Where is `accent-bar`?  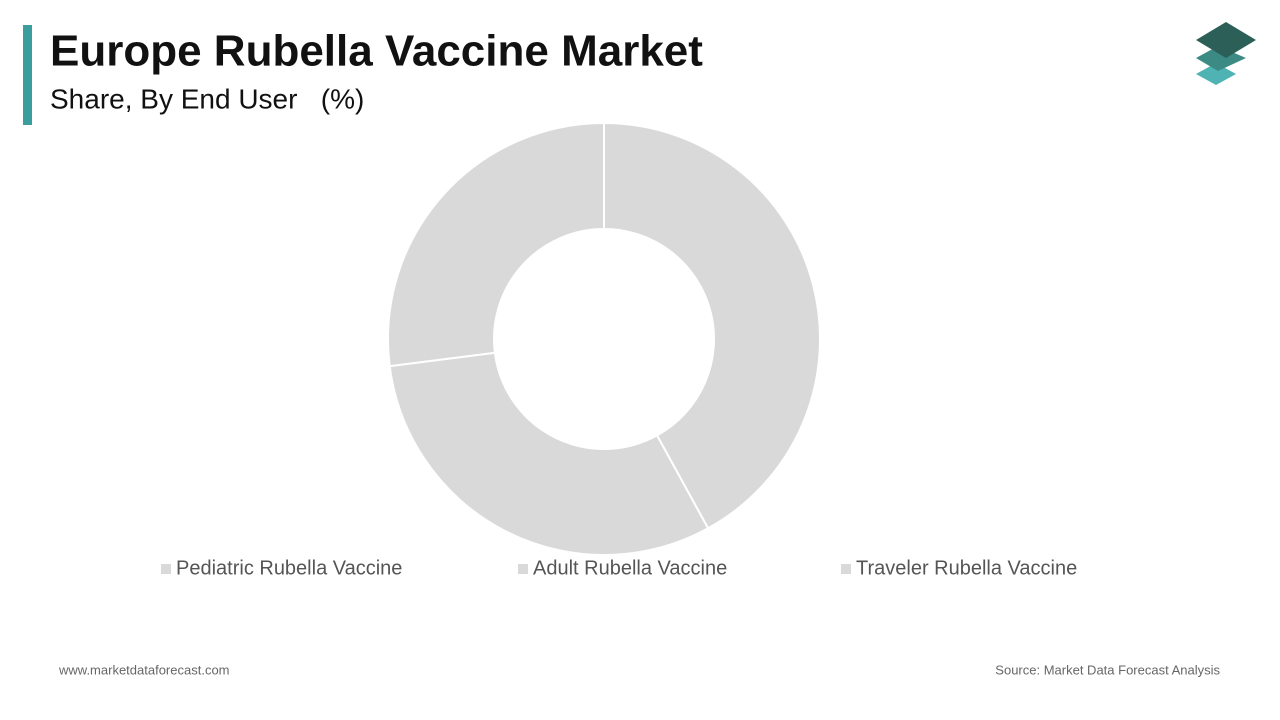 accent-bar is located at coordinates (27, 75).